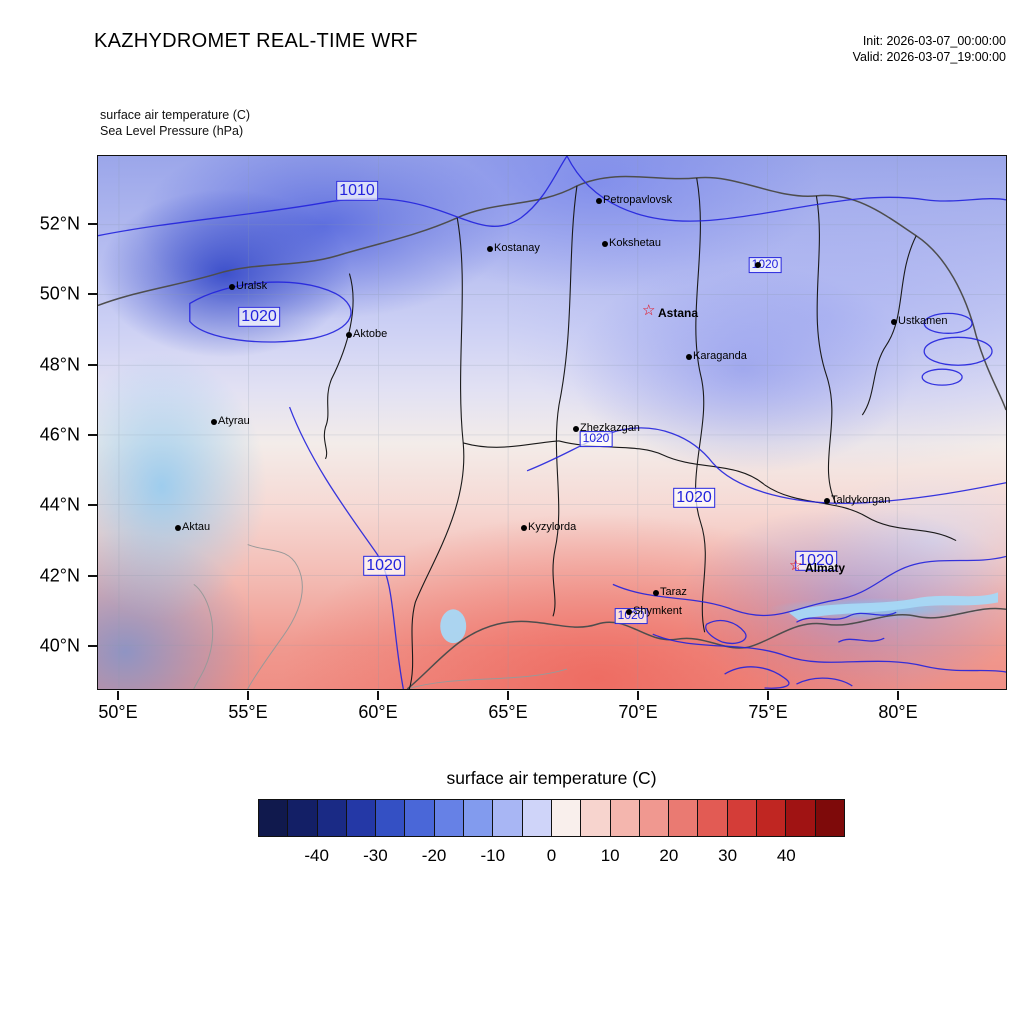 The height and width of the screenshot is (1024, 1024). I want to click on longitude-tick-label: 60°E, so click(378, 712).